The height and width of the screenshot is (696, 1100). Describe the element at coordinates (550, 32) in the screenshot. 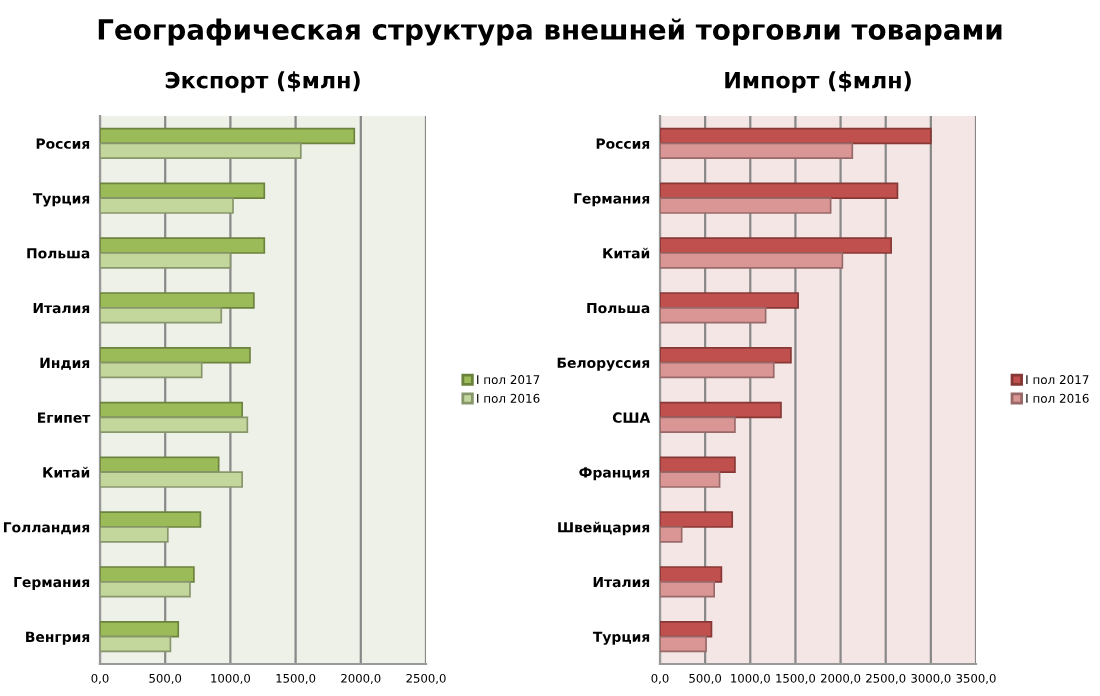

I see `text: Географическая структура внешней торговли товарами` at that location.